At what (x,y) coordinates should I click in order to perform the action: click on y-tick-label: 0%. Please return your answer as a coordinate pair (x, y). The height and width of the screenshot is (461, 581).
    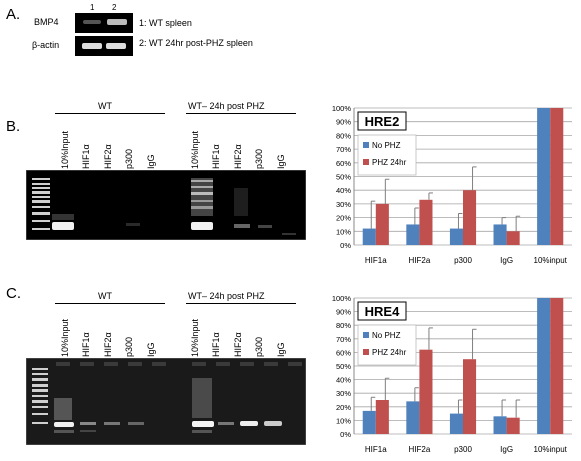
    Looking at the image, I should click on (345, 245).